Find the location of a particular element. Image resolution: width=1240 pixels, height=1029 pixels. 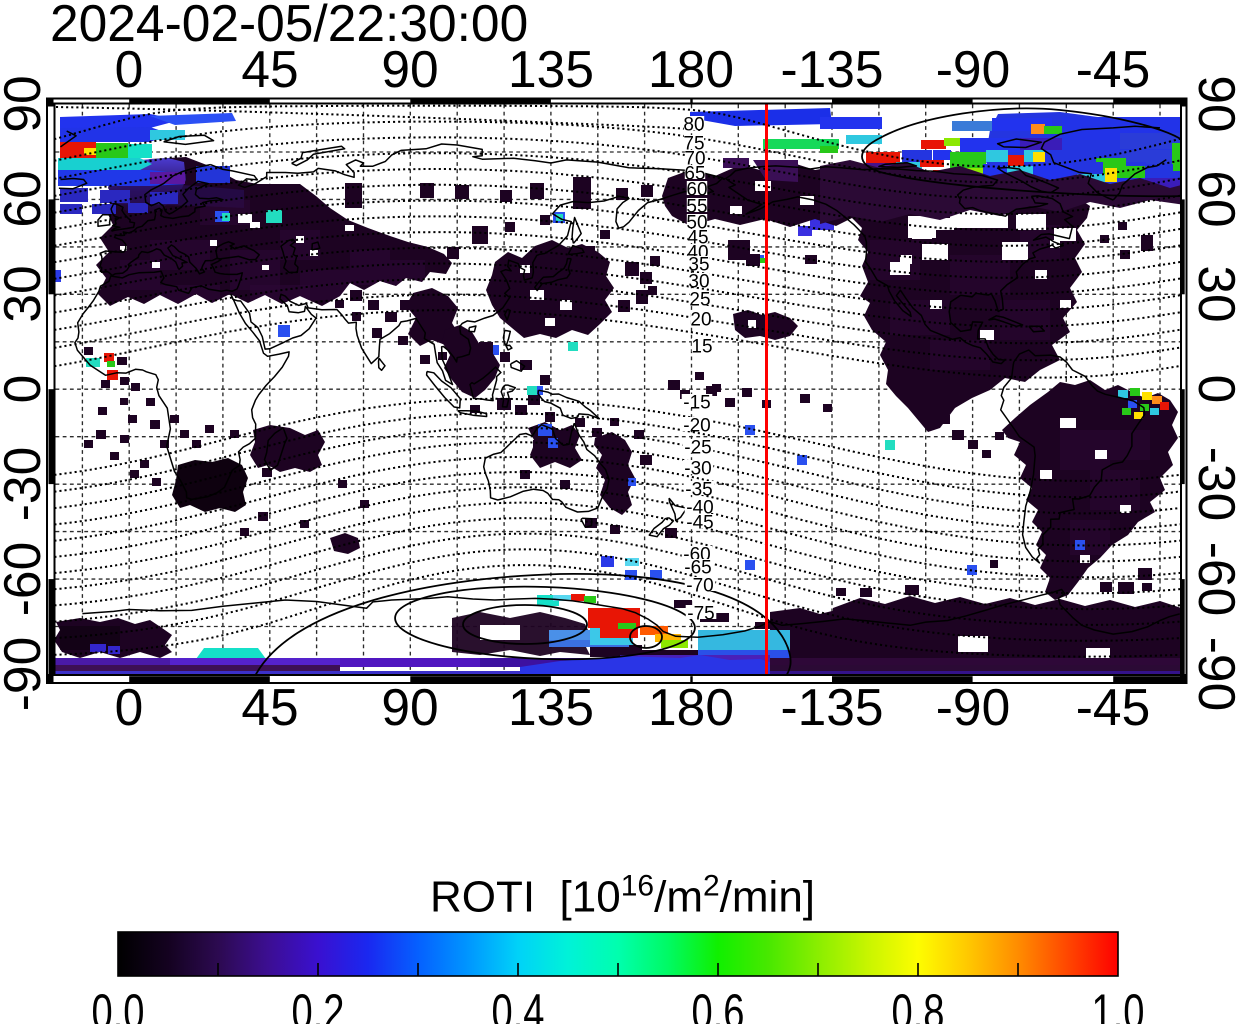

svg-text: 35 is located at coordinates (698, 265).